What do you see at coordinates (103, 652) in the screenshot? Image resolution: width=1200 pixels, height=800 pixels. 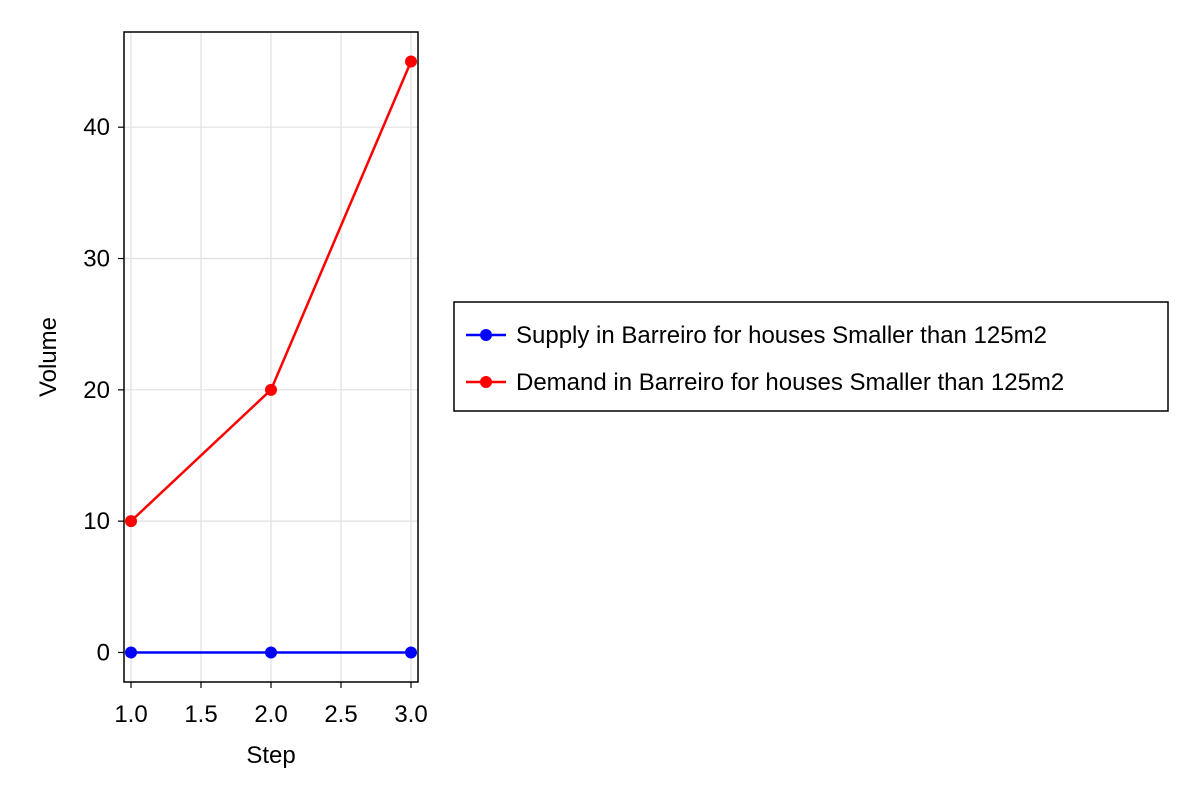 I see `y-tick-label: 0` at bounding box center [103, 652].